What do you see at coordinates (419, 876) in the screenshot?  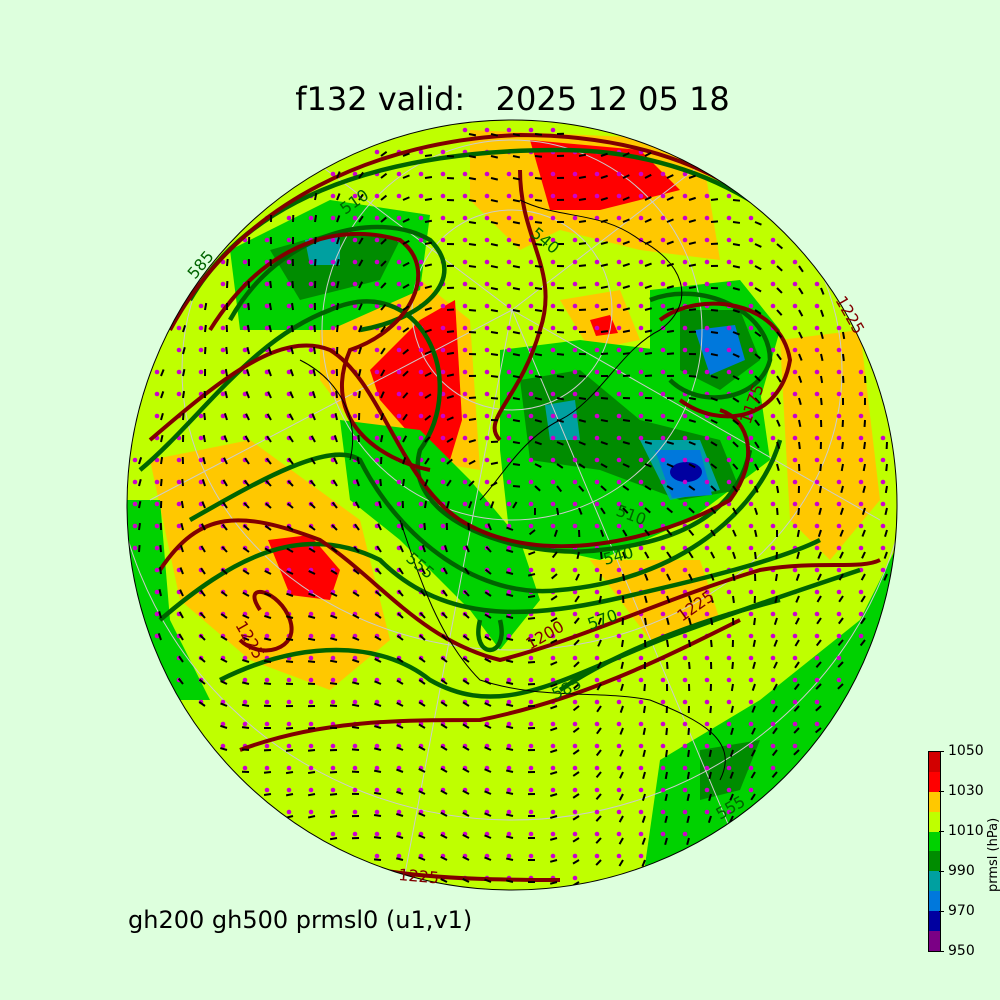 I see `contour-label: 1225` at bounding box center [419, 876].